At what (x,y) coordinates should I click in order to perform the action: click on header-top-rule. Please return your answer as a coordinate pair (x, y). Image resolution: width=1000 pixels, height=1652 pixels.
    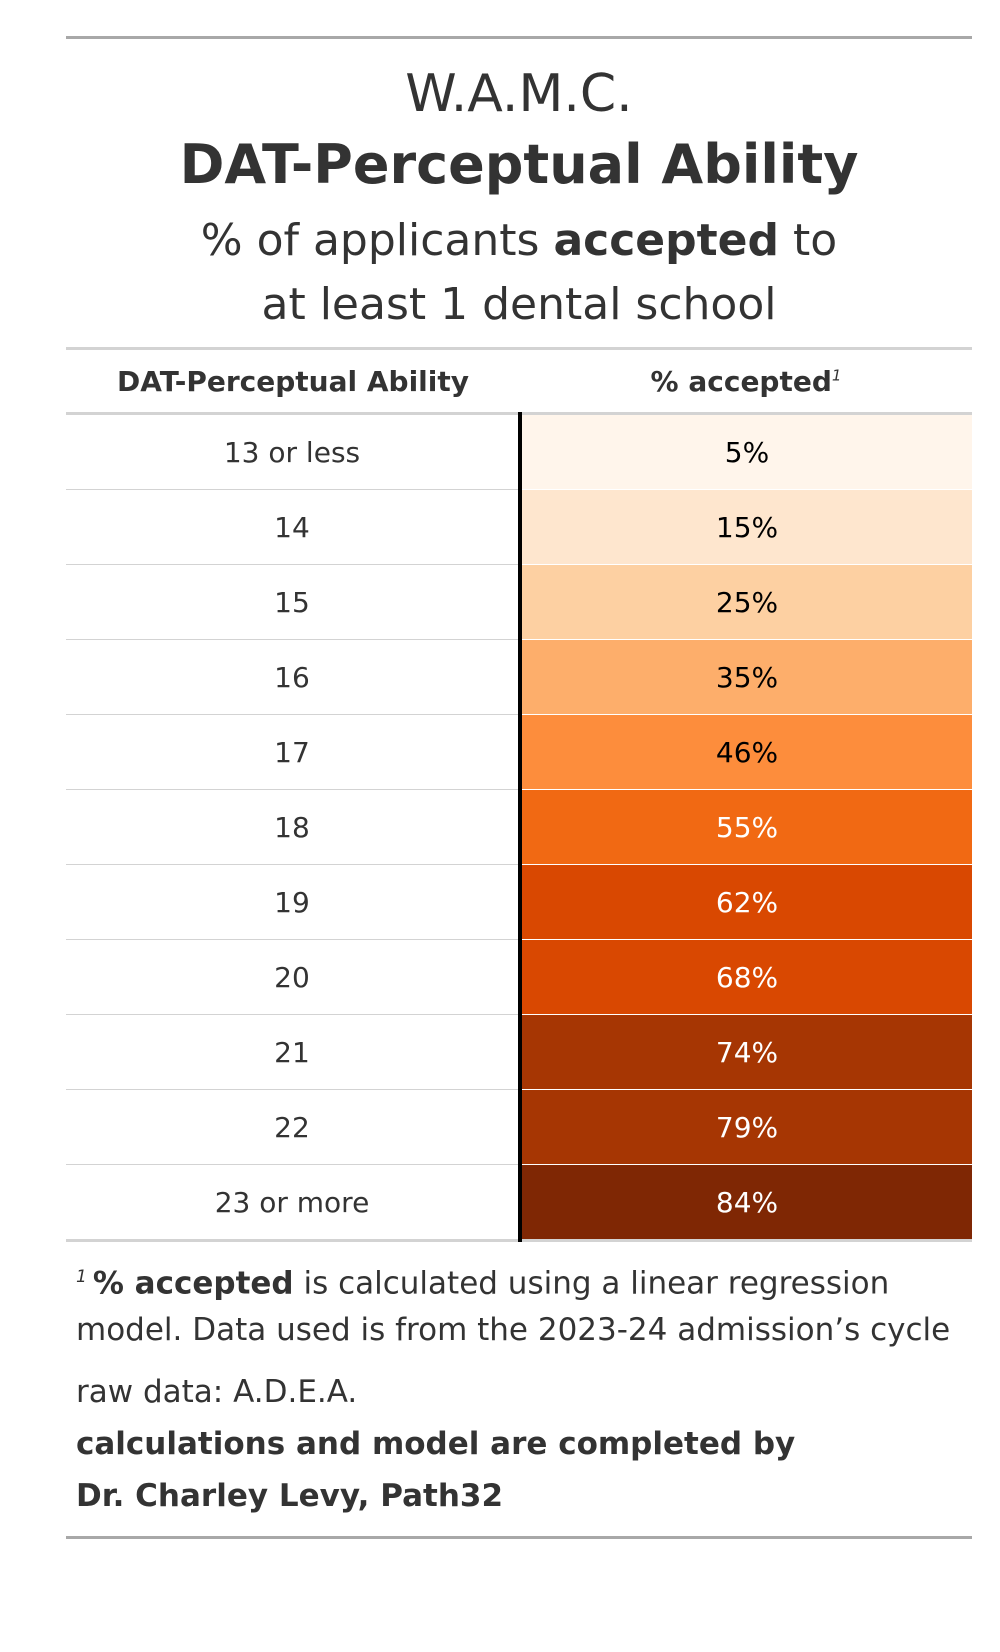
    Looking at the image, I should click on (519, 348).